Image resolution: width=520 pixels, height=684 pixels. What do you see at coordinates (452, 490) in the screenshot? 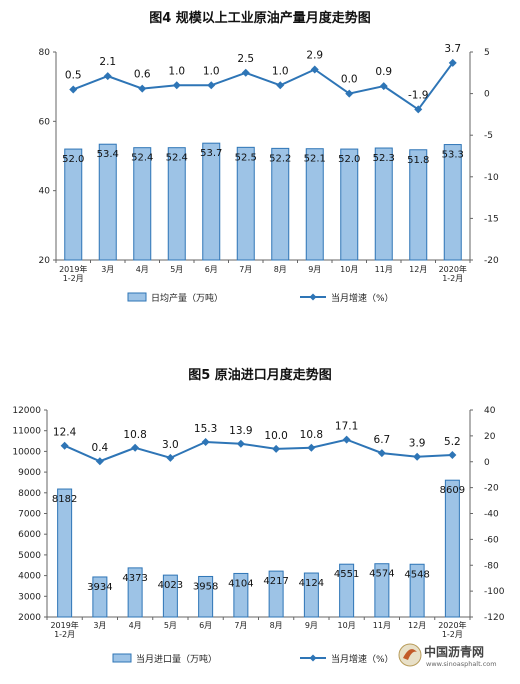
I see `bar-value-label: 8609` at bounding box center [452, 490].